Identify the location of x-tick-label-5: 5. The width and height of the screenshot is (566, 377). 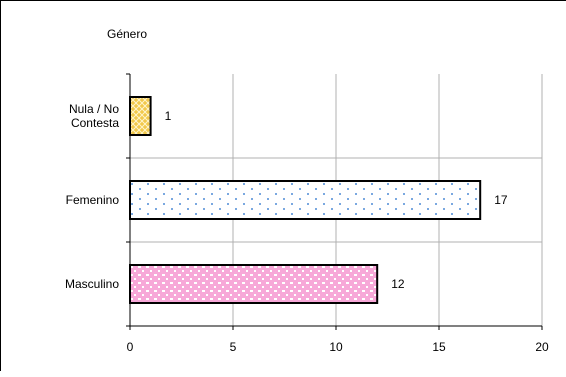
(233, 347).